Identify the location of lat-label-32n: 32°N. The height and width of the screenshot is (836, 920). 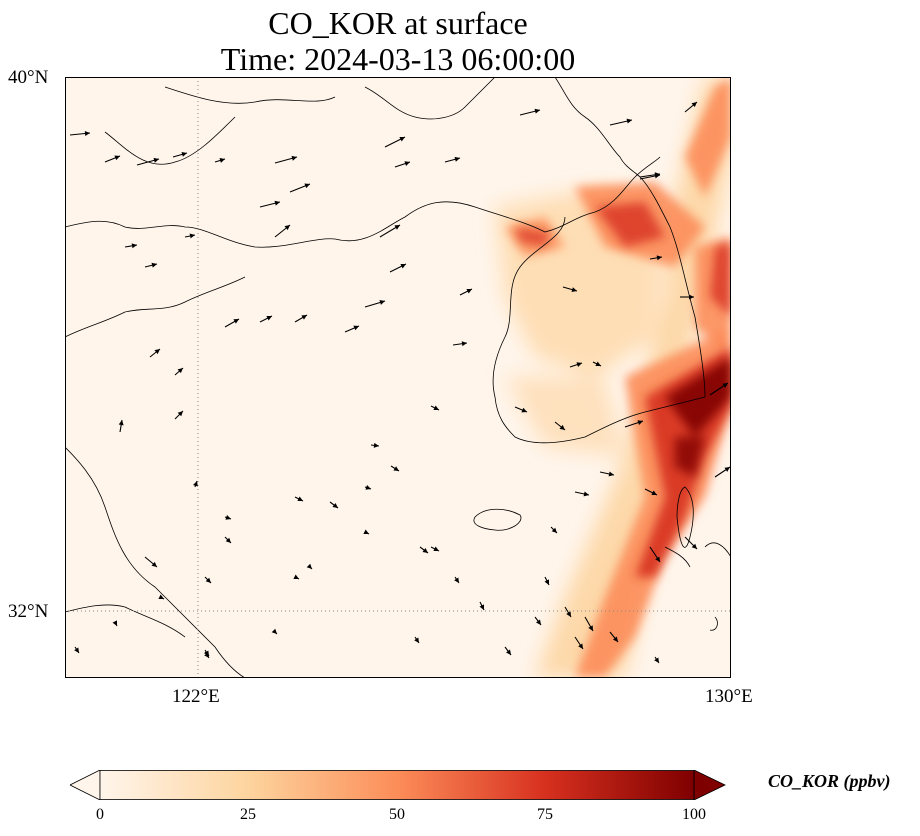
(28, 611).